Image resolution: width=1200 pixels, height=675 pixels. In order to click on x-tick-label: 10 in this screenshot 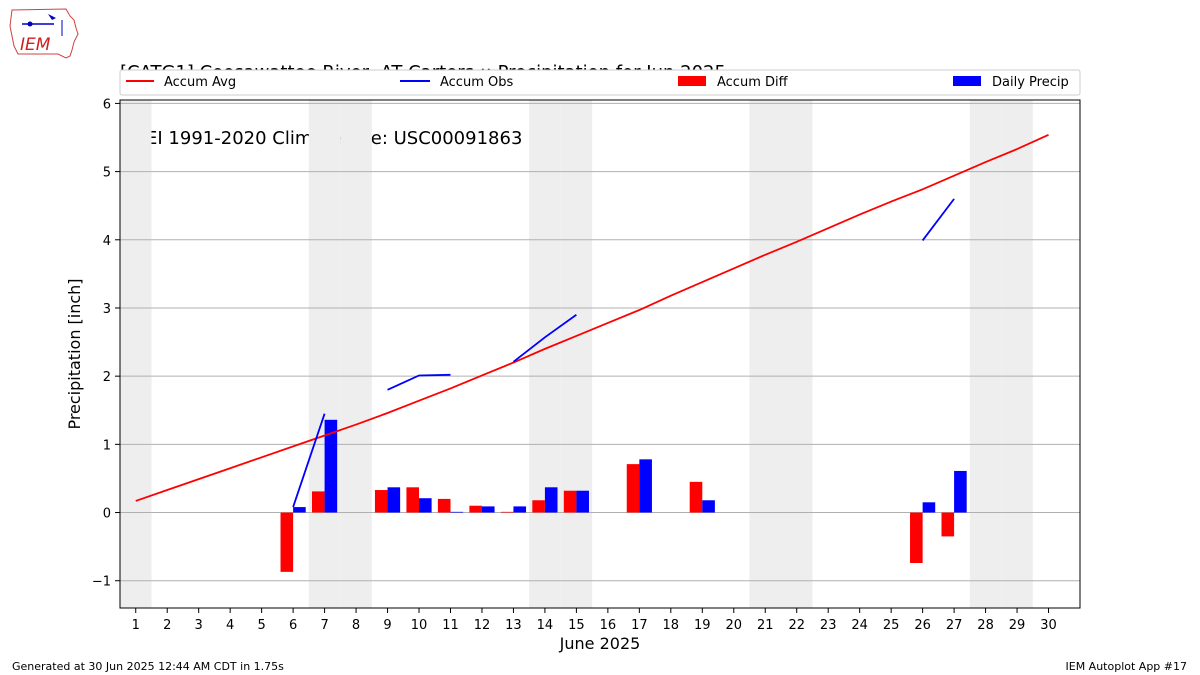, I will do `click(419, 625)`.